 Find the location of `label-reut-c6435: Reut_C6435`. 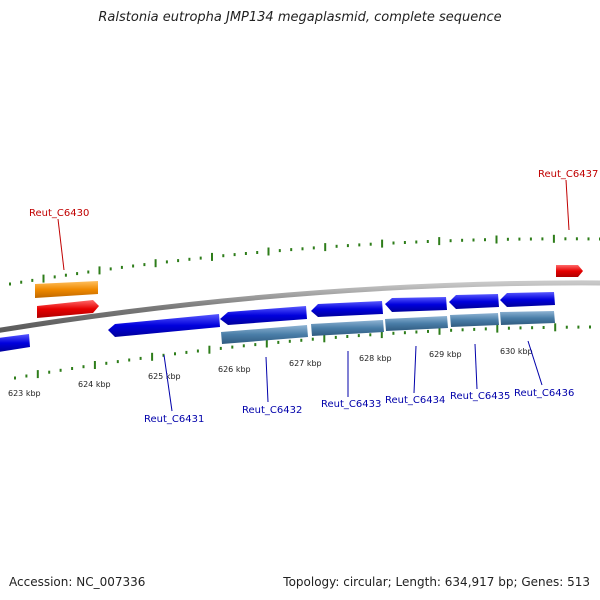

label-reut-c6435: Reut_C6435 is located at coordinates (480, 396).